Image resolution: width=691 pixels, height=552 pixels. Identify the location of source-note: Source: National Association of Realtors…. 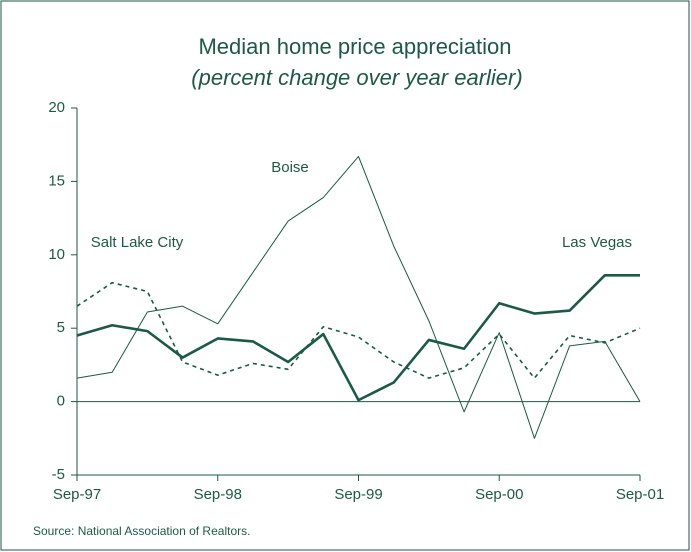
(141, 531).